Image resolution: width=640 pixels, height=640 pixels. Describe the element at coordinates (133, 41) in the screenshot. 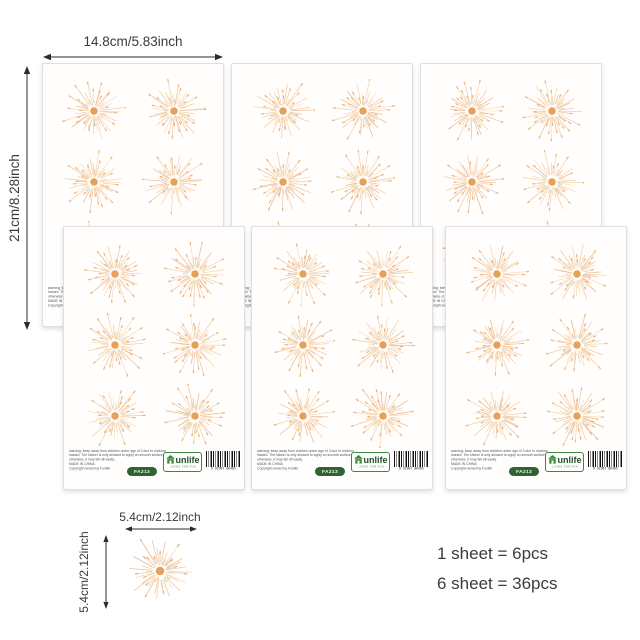

I see `sheet-width-label: 14.8cm/5.83inch` at that location.